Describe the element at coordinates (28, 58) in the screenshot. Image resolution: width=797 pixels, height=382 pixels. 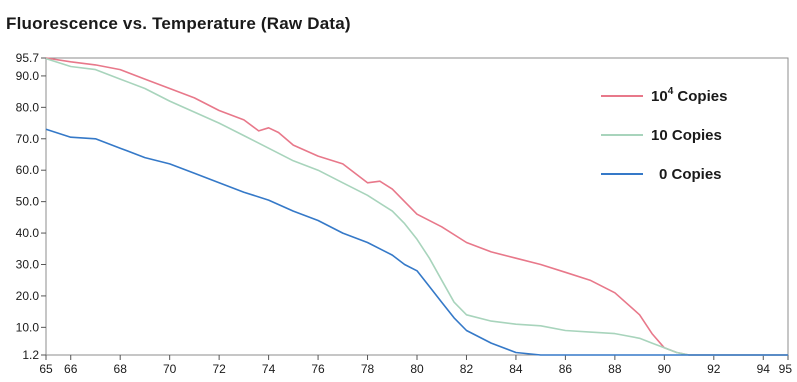
I see `y-tick-label: 95.7` at that location.